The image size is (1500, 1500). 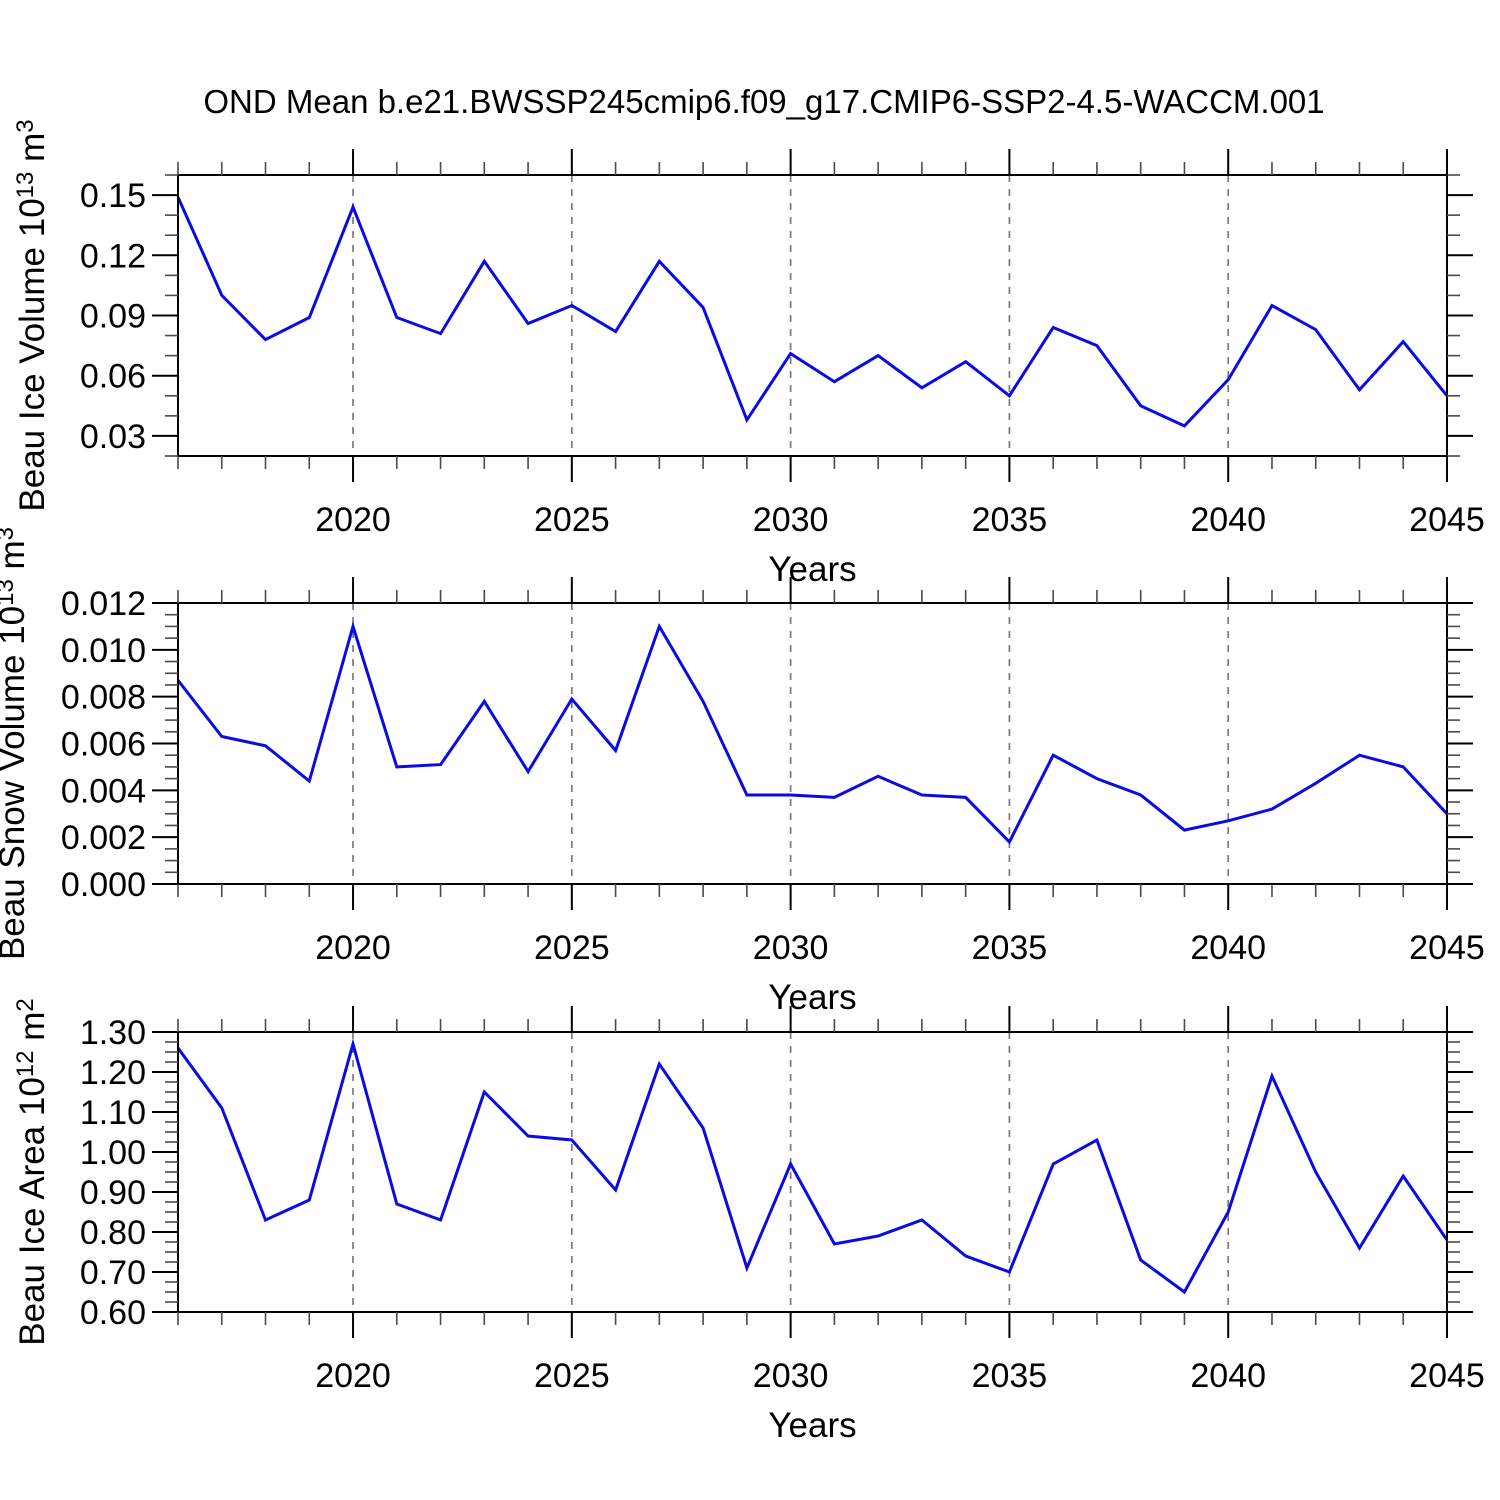 I want to click on y-tick-label: 0.06, so click(x=113, y=377).